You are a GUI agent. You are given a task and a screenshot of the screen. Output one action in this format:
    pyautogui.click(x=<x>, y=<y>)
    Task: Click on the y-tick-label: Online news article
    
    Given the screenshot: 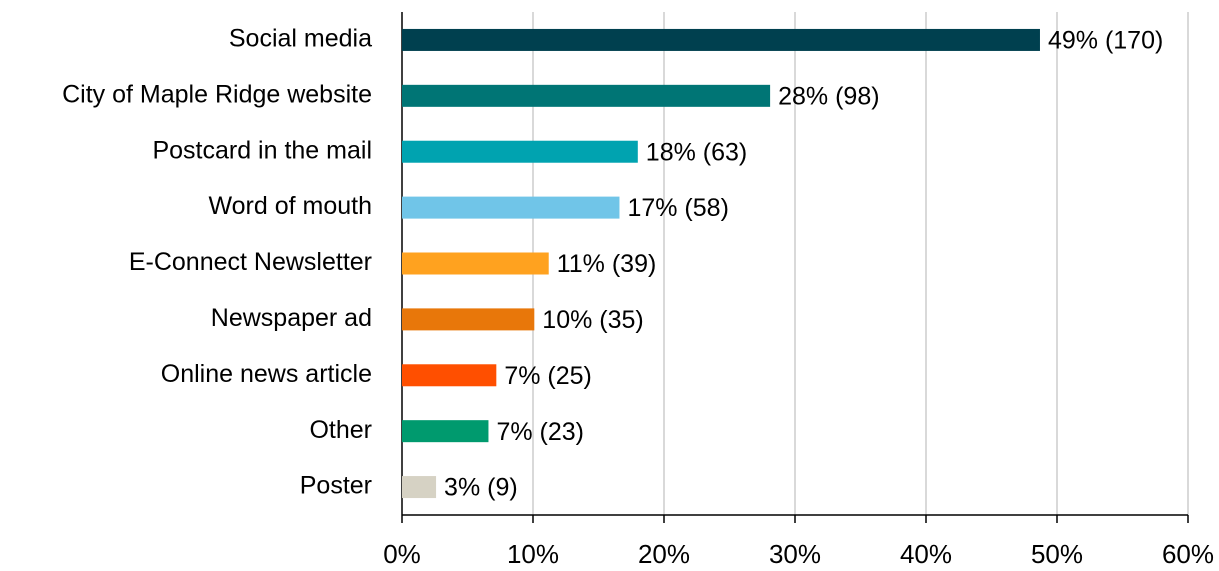 What is the action you would take?
    pyautogui.click(x=266, y=374)
    